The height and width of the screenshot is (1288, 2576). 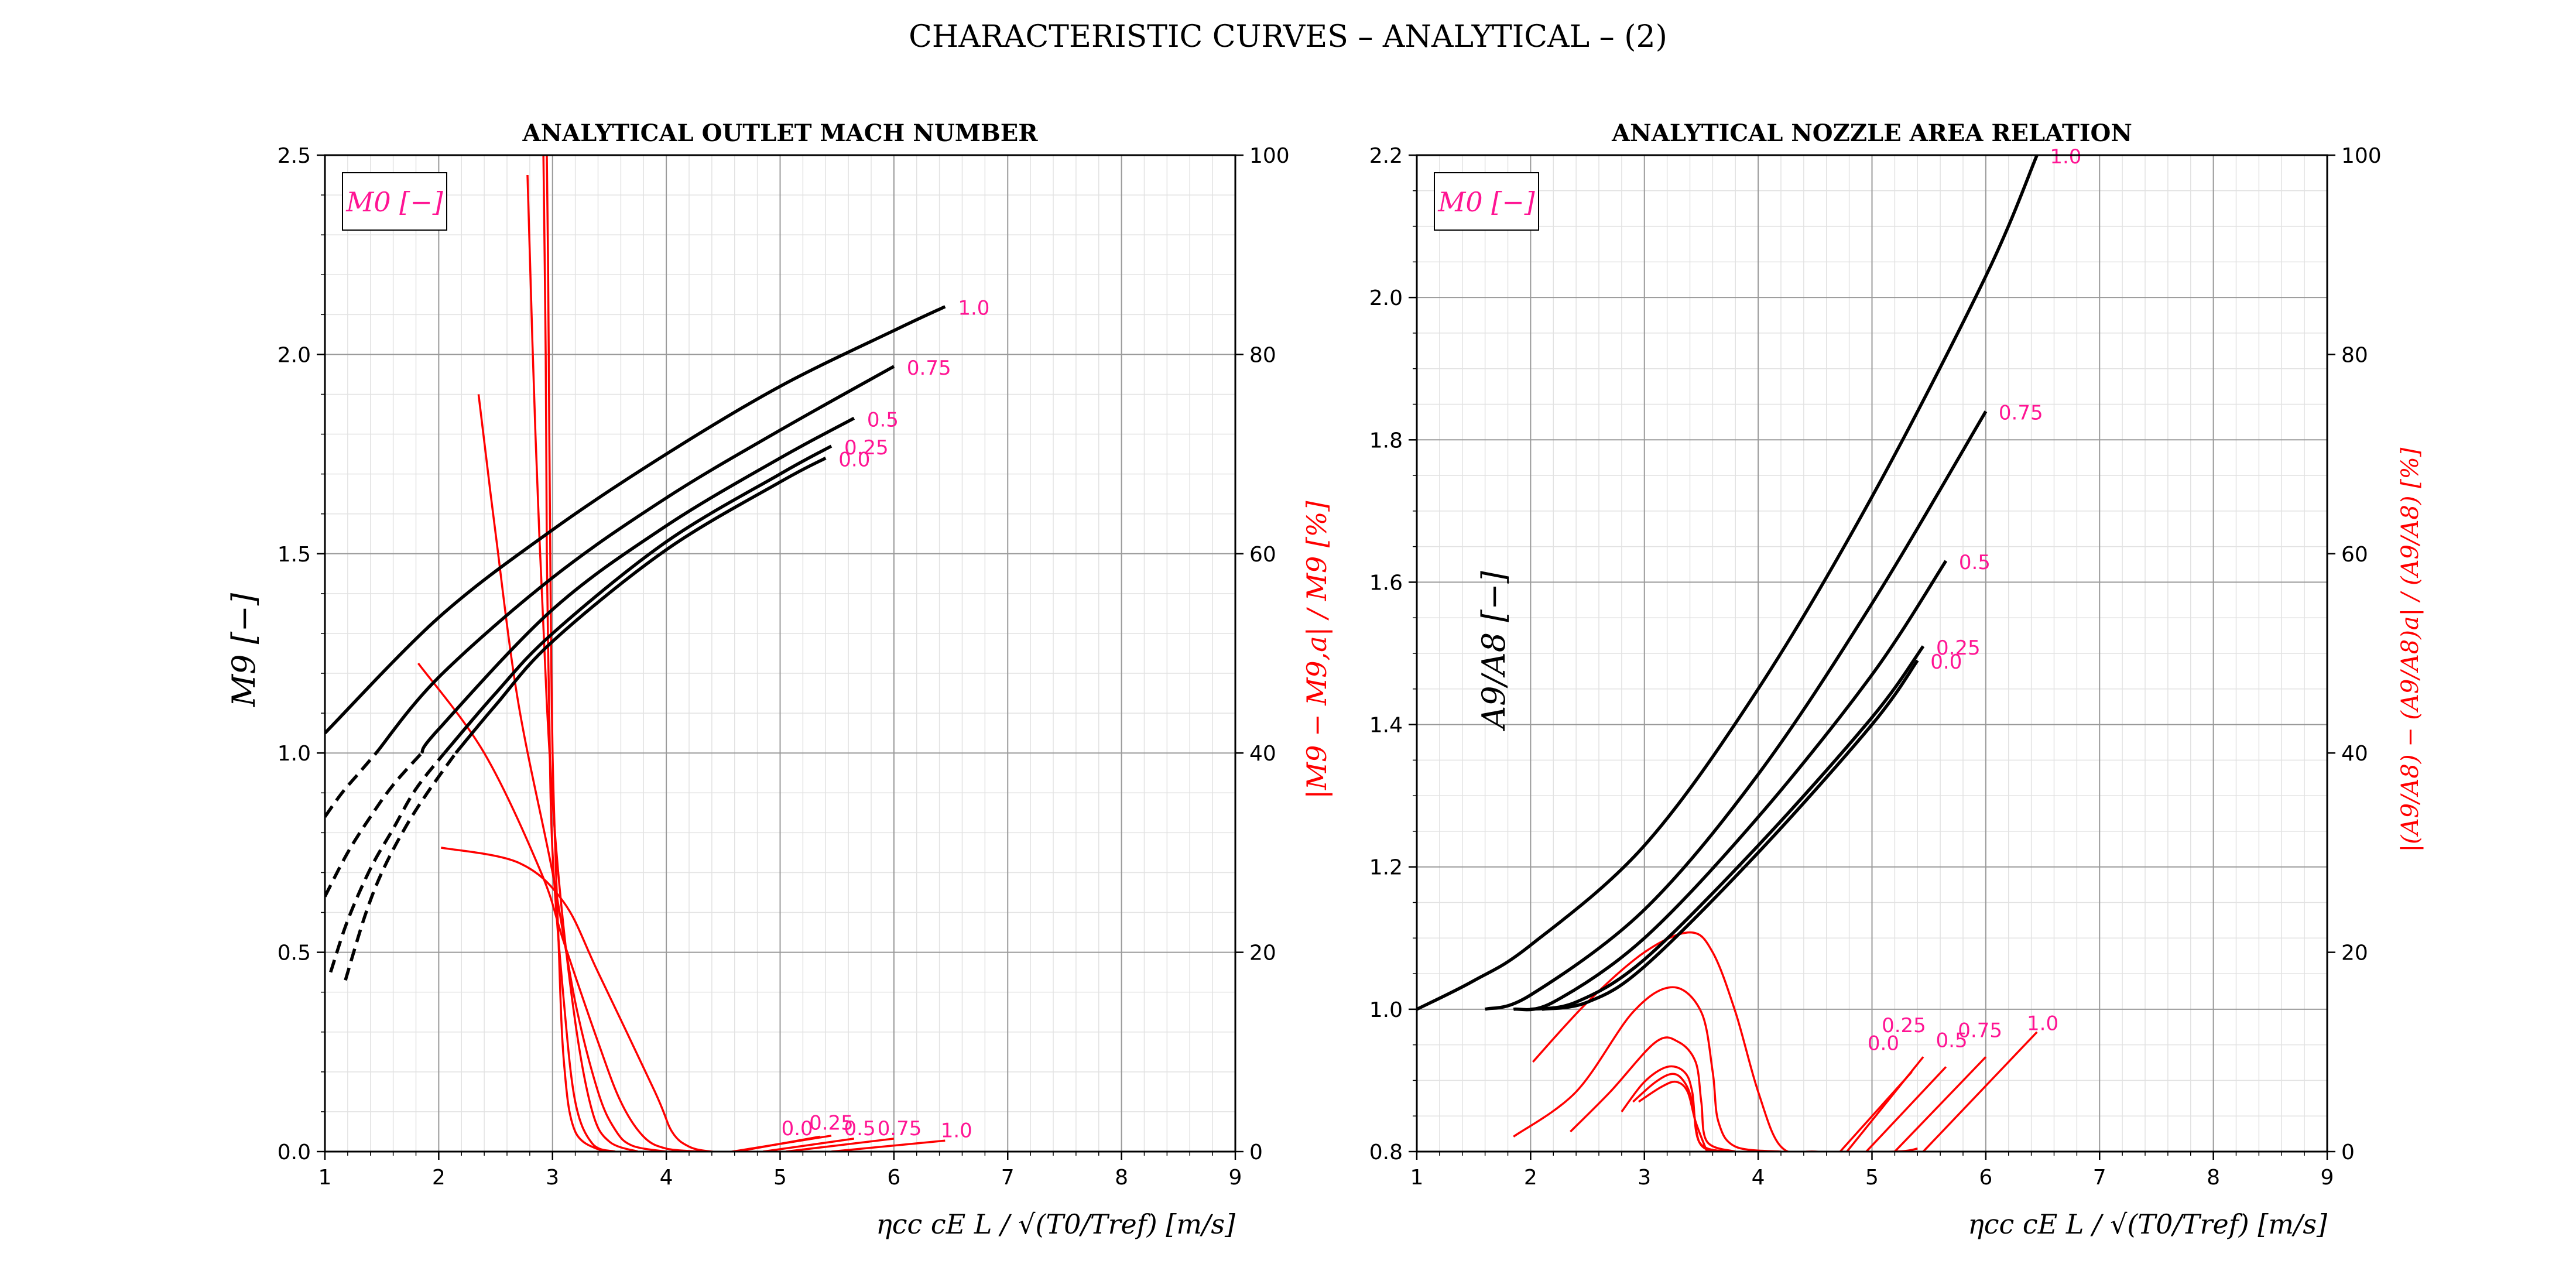 I want to click on y-tick-label: 1.6, so click(x=1386, y=583).